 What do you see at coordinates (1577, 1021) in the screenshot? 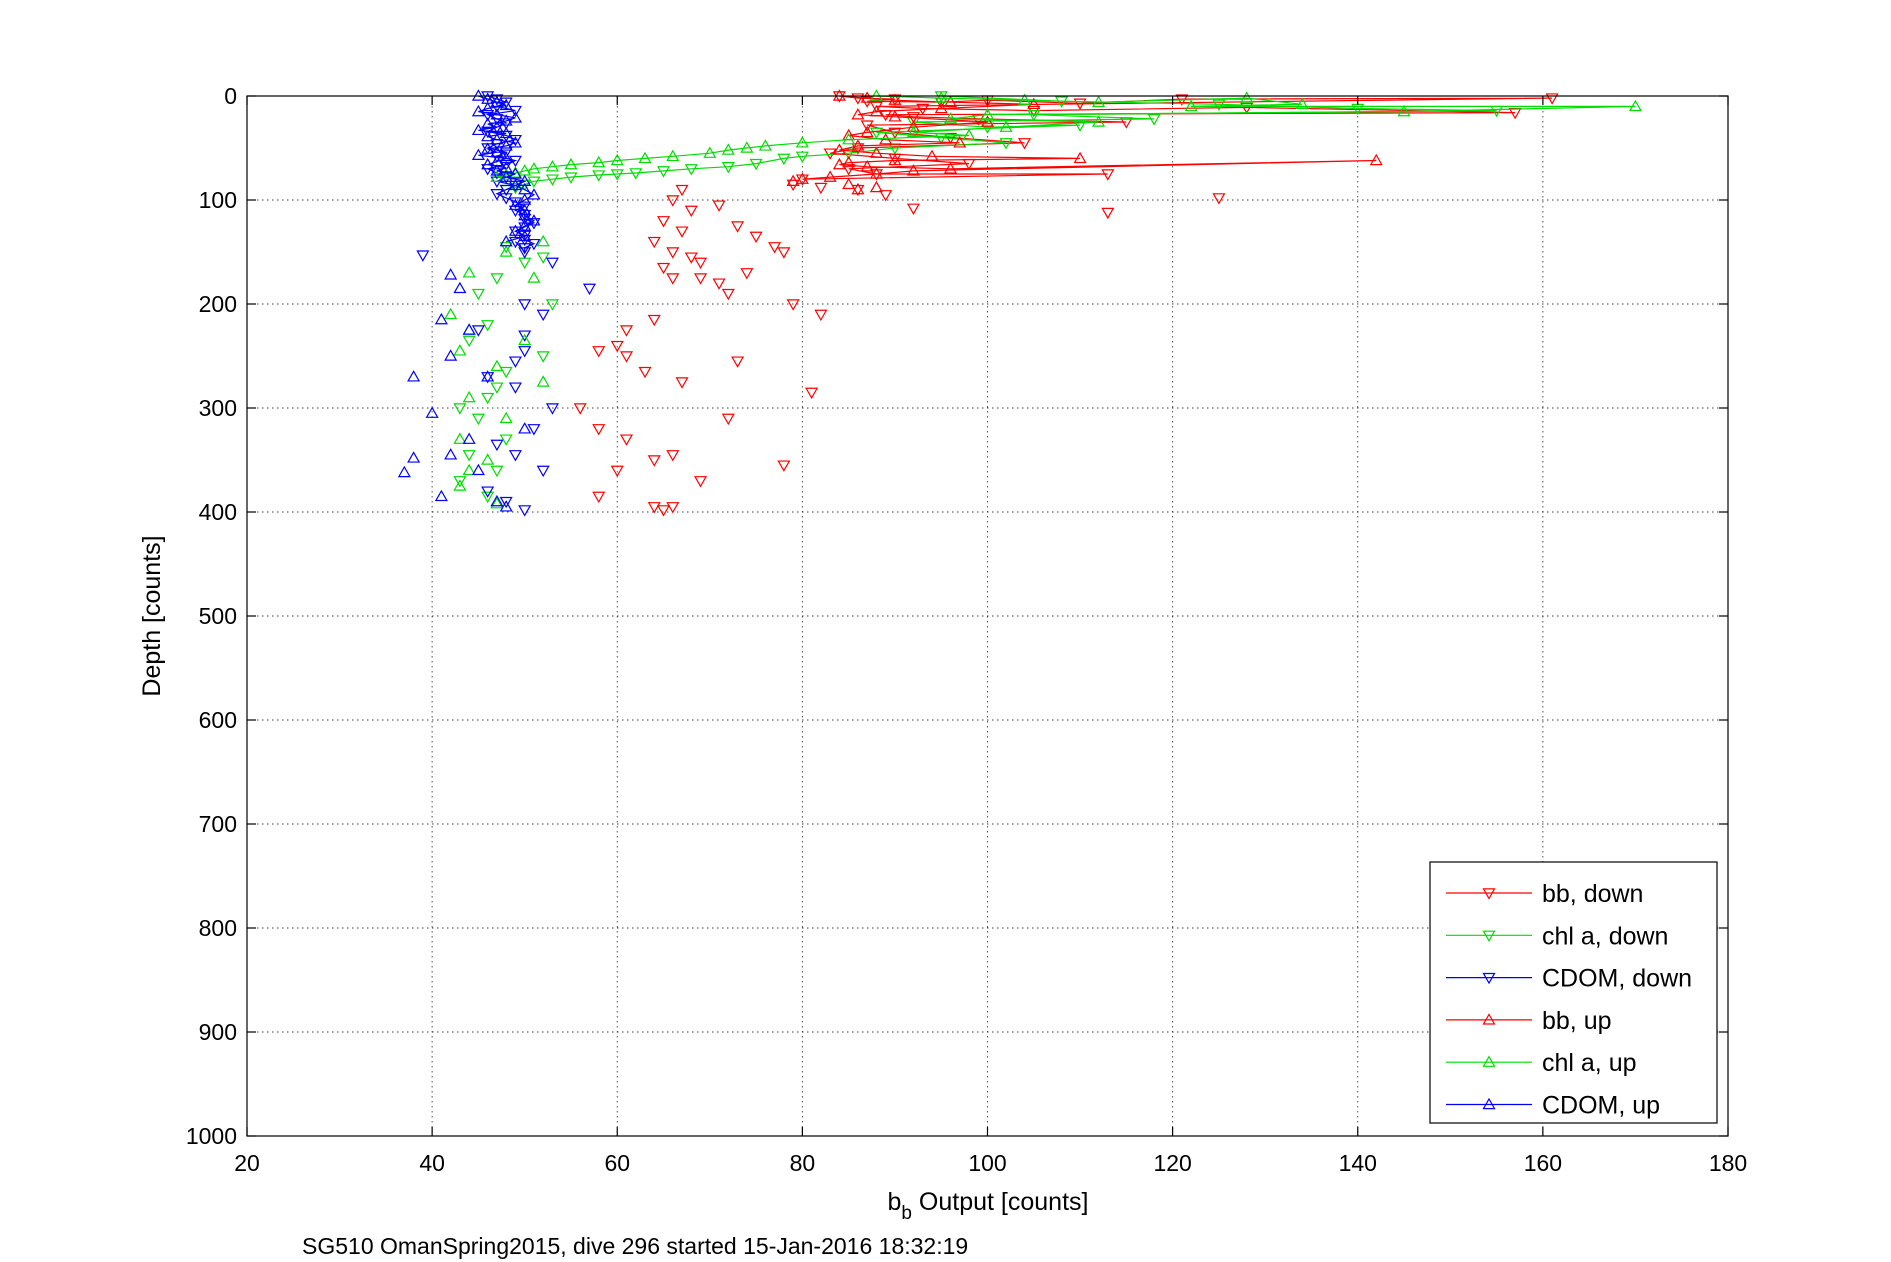
I see `legend-label: bb, up` at bounding box center [1577, 1021].